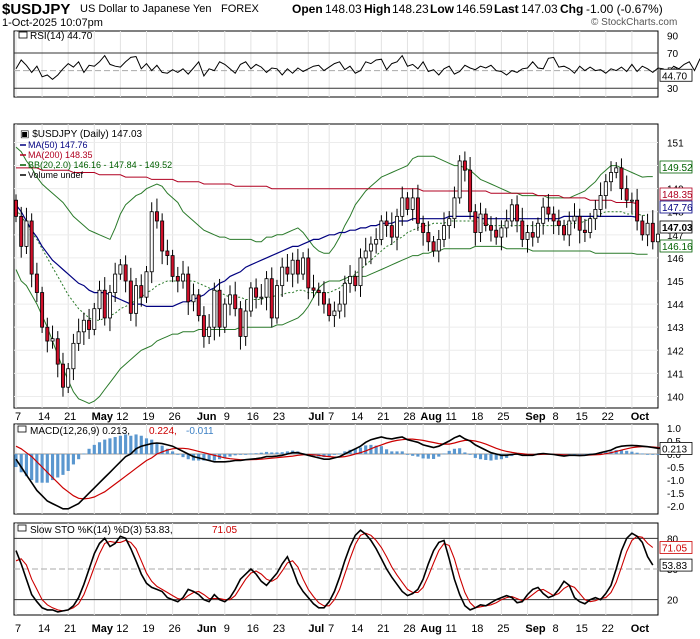 The height and width of the screenshot is (639, 700). What do you see at coordinates (676, 468) in the screenshot?
I see `macd-tick-3: -0.5` at bounding box center [676, 468].